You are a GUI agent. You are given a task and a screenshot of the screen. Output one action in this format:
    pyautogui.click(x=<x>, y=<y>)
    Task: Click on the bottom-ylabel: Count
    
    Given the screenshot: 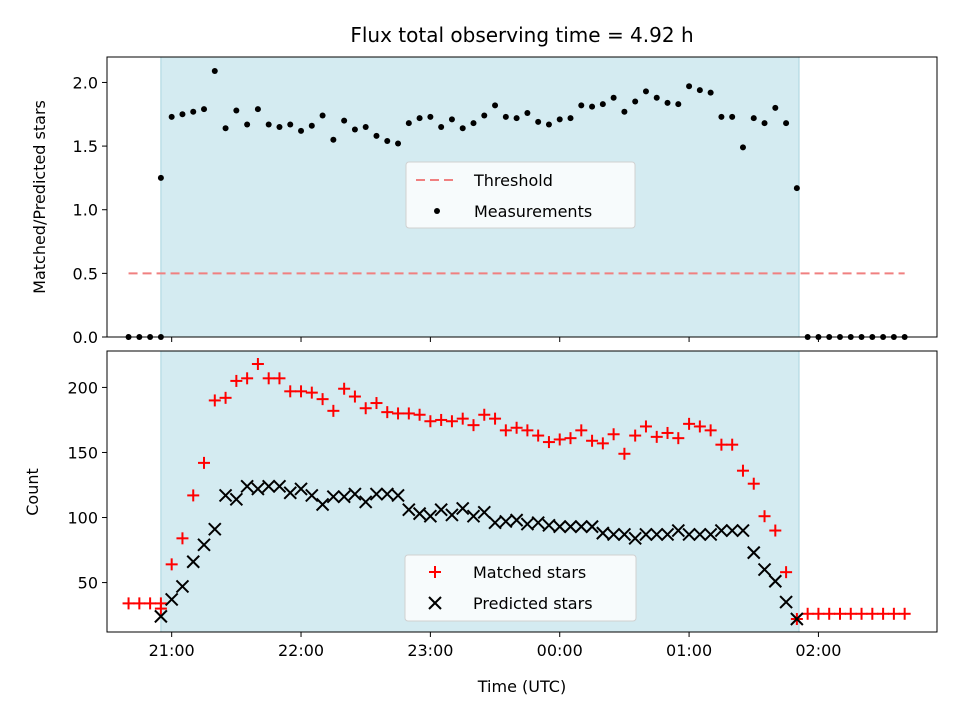 What is the action you would take?
    pyautogui.click(x=32, y=492)
    